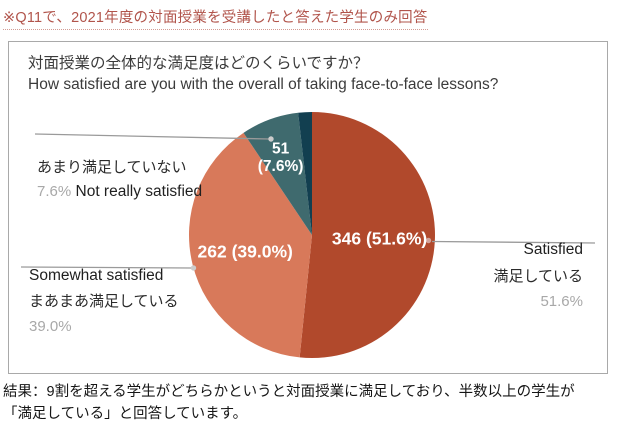 The height and width of the screenshot is (429, 619). What do you see at coordinates (119, 178) in the screenshot?
I see `callout-not-really-satisfied: あまり満足していない 7.6% Not really satisfied` at bounding box center [119, 178].